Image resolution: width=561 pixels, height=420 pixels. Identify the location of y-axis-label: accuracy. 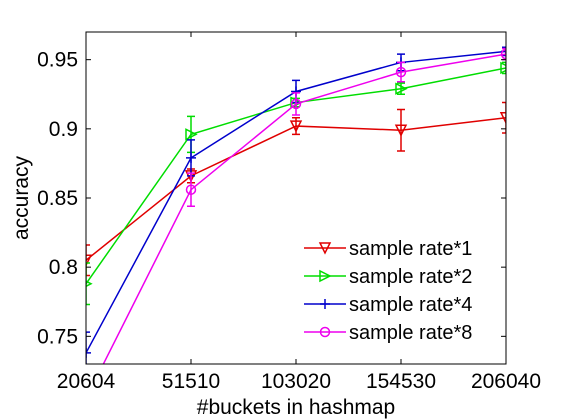
(21, 197).